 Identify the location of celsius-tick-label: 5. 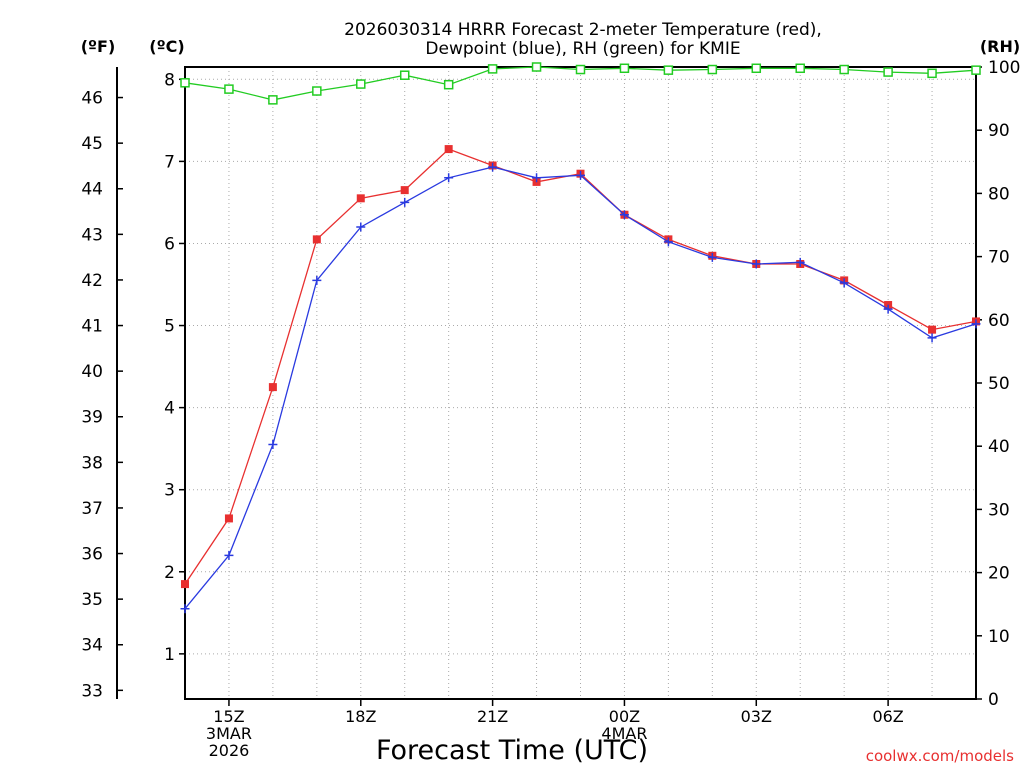
(169, 327).